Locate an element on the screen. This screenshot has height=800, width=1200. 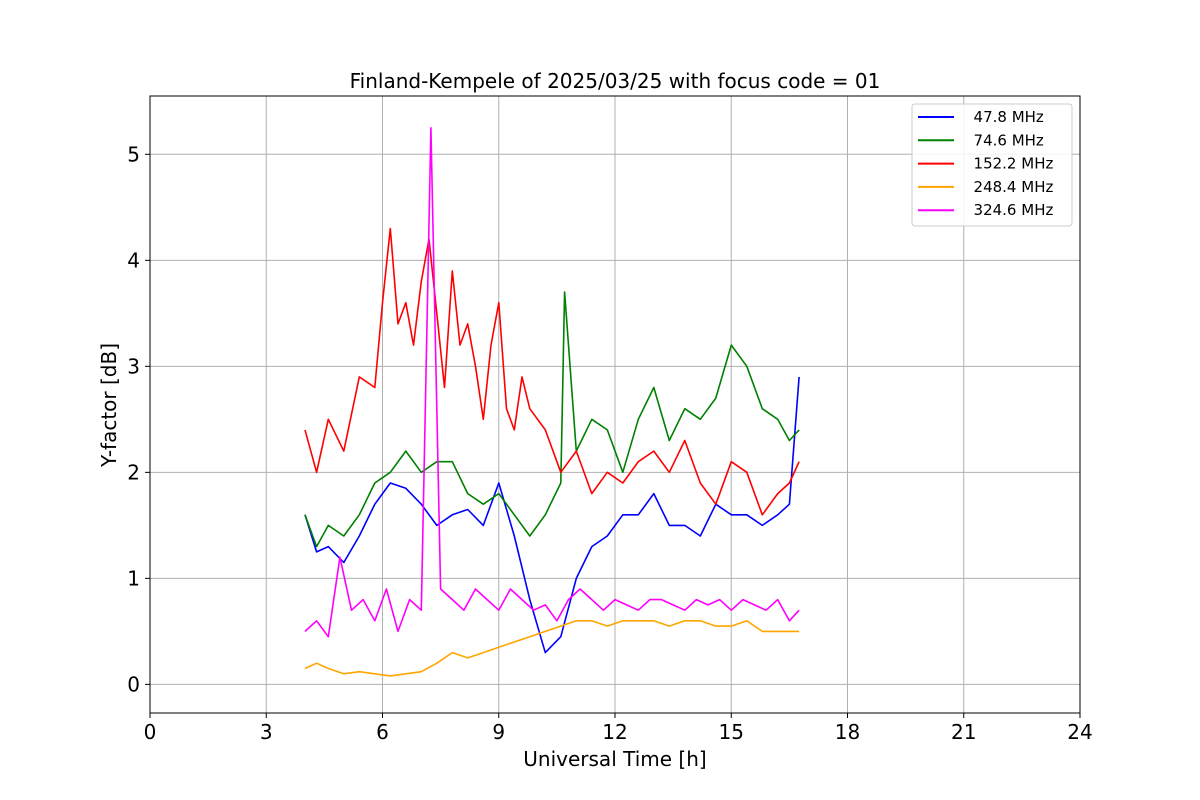
x-axis-ticks: 0 3 6 9 12 15 18 21 24 is located at coordinates (618, 728).